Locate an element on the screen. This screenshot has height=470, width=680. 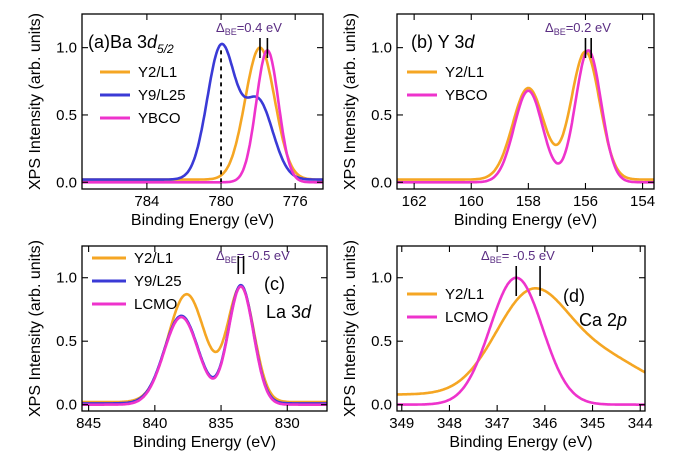
x-tick-label: 162 is located at coordinates (414, 201).